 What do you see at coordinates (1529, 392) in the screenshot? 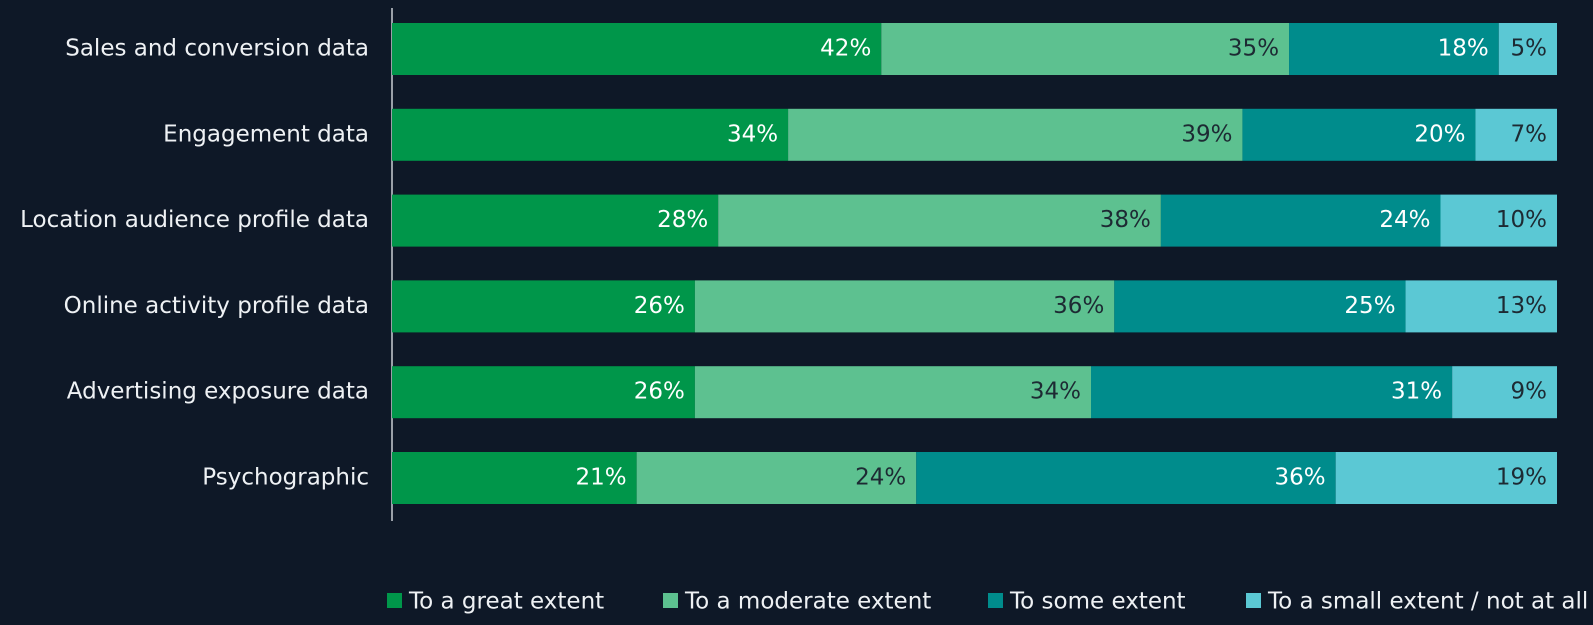
I see `value-label: 9%` at bounding box center [1529, 392].